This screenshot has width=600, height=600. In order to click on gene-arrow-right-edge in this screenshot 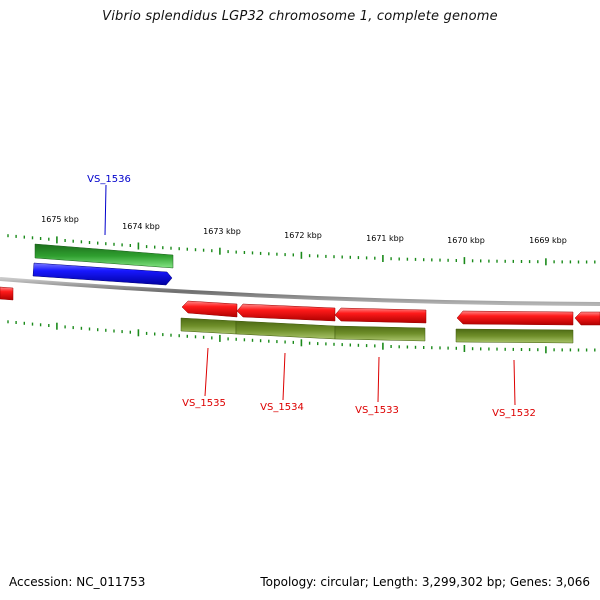, I will do `click(587, 318)`.